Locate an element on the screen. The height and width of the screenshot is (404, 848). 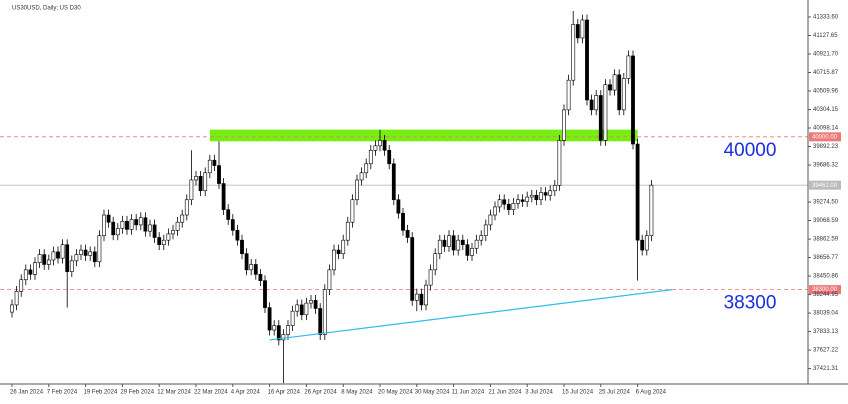
x-tick-label: 26 Apr 2024 is located at coordinates (320, 393).